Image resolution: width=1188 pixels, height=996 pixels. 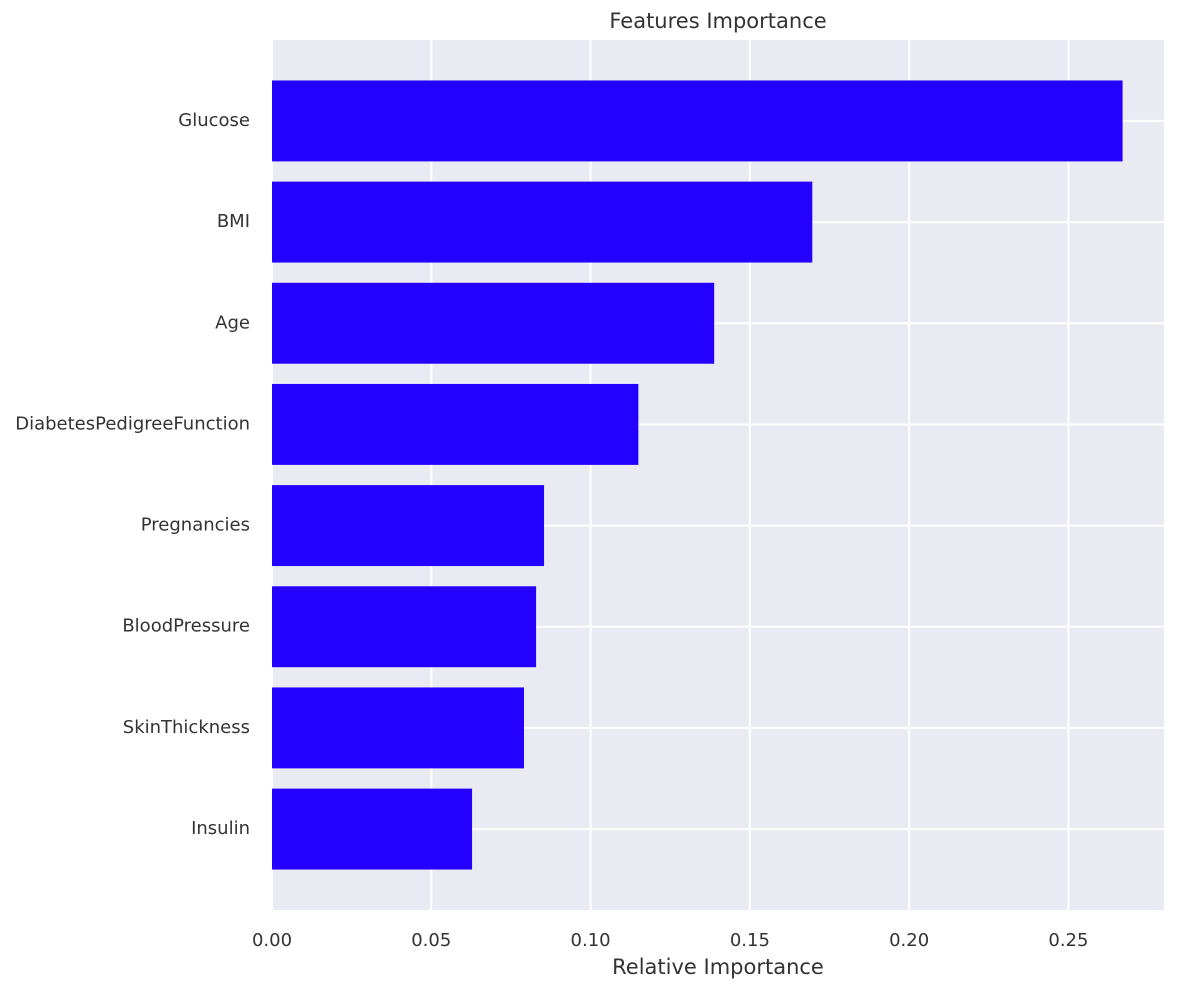 What do you see at coordinates (132, 423) in the screenshot?
I see `y-tick-label: DiabetesPedigreeFunction` at bounding box center [132, 423].